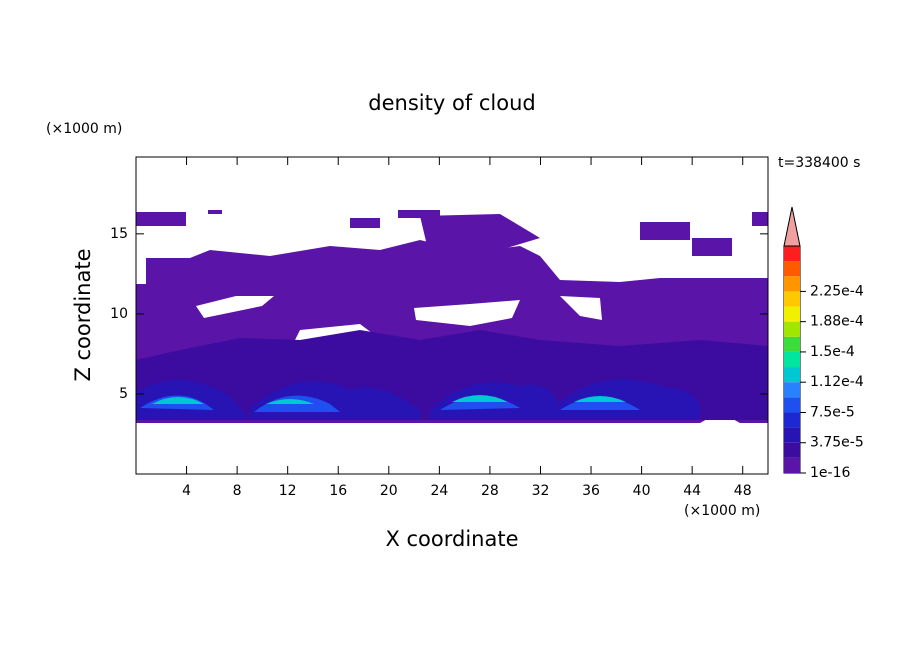  What do you see at coordinates (591, 491) in the screenshot?
I see `x-tick-label: 36` at bounding box center [591, 491].